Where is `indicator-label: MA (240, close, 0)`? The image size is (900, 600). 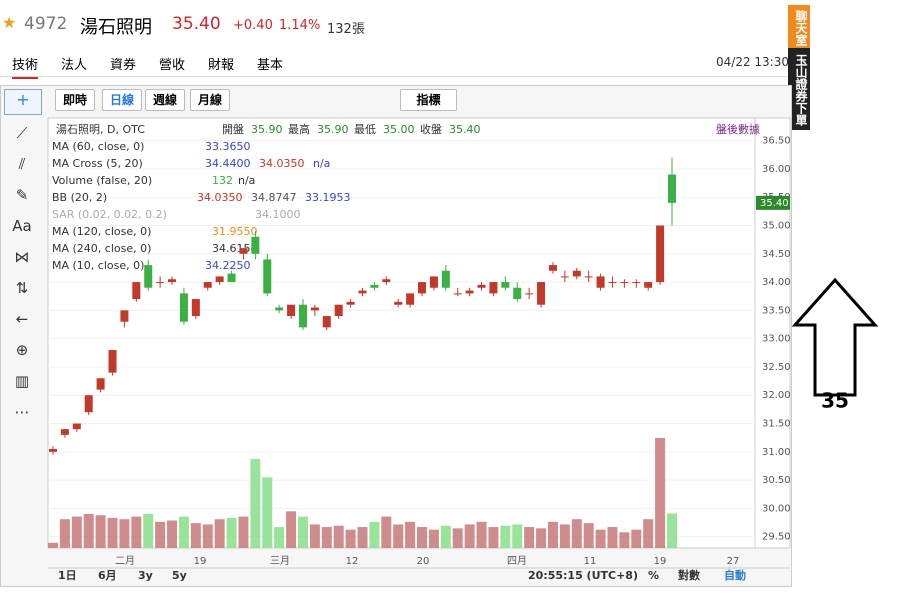 indicator-label: MA (240, close, 0) is located at coordinates (101, 248).